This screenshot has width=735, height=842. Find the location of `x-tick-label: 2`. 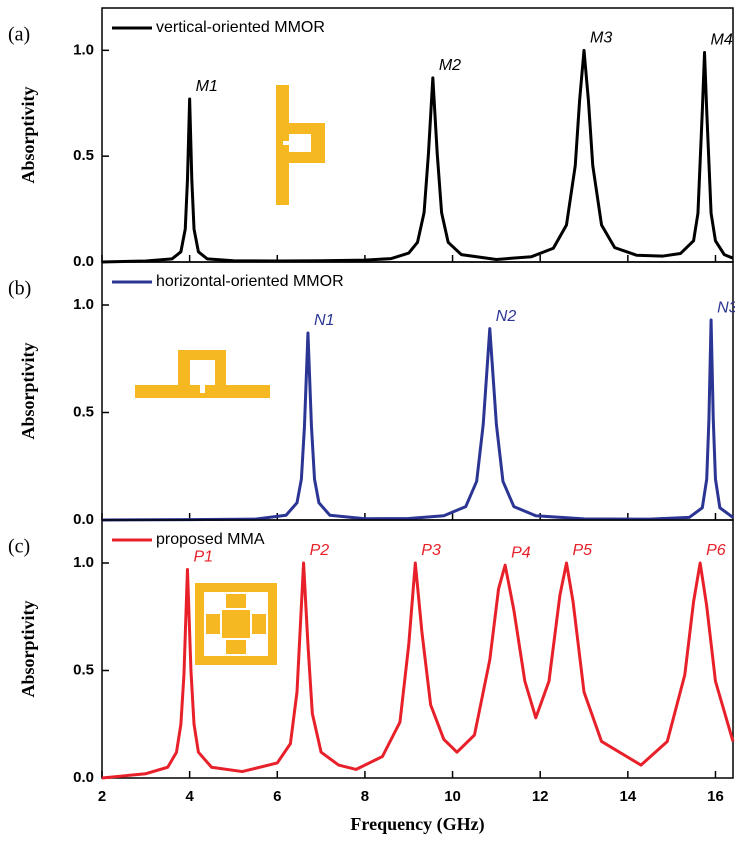

x-tick-label: 2 is located at coordinates (102, 796).